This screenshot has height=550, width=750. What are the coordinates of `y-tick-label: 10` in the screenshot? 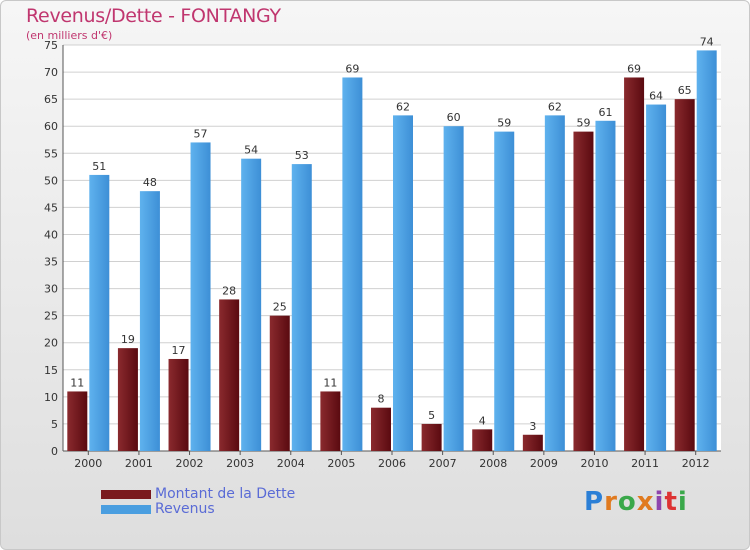 It's located at (51, 397).